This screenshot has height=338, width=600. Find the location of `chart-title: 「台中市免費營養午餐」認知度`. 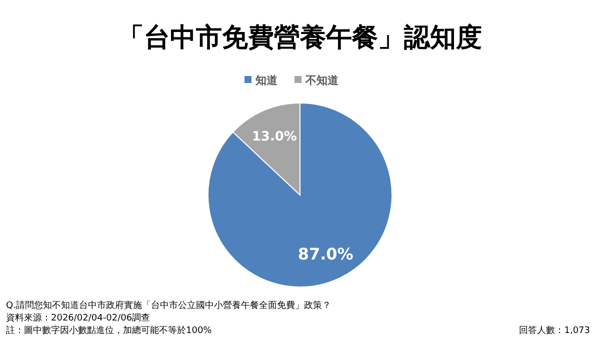

chart-title: 「台中市免費營養午餐」認知度 is located at coordinates (300, 38).